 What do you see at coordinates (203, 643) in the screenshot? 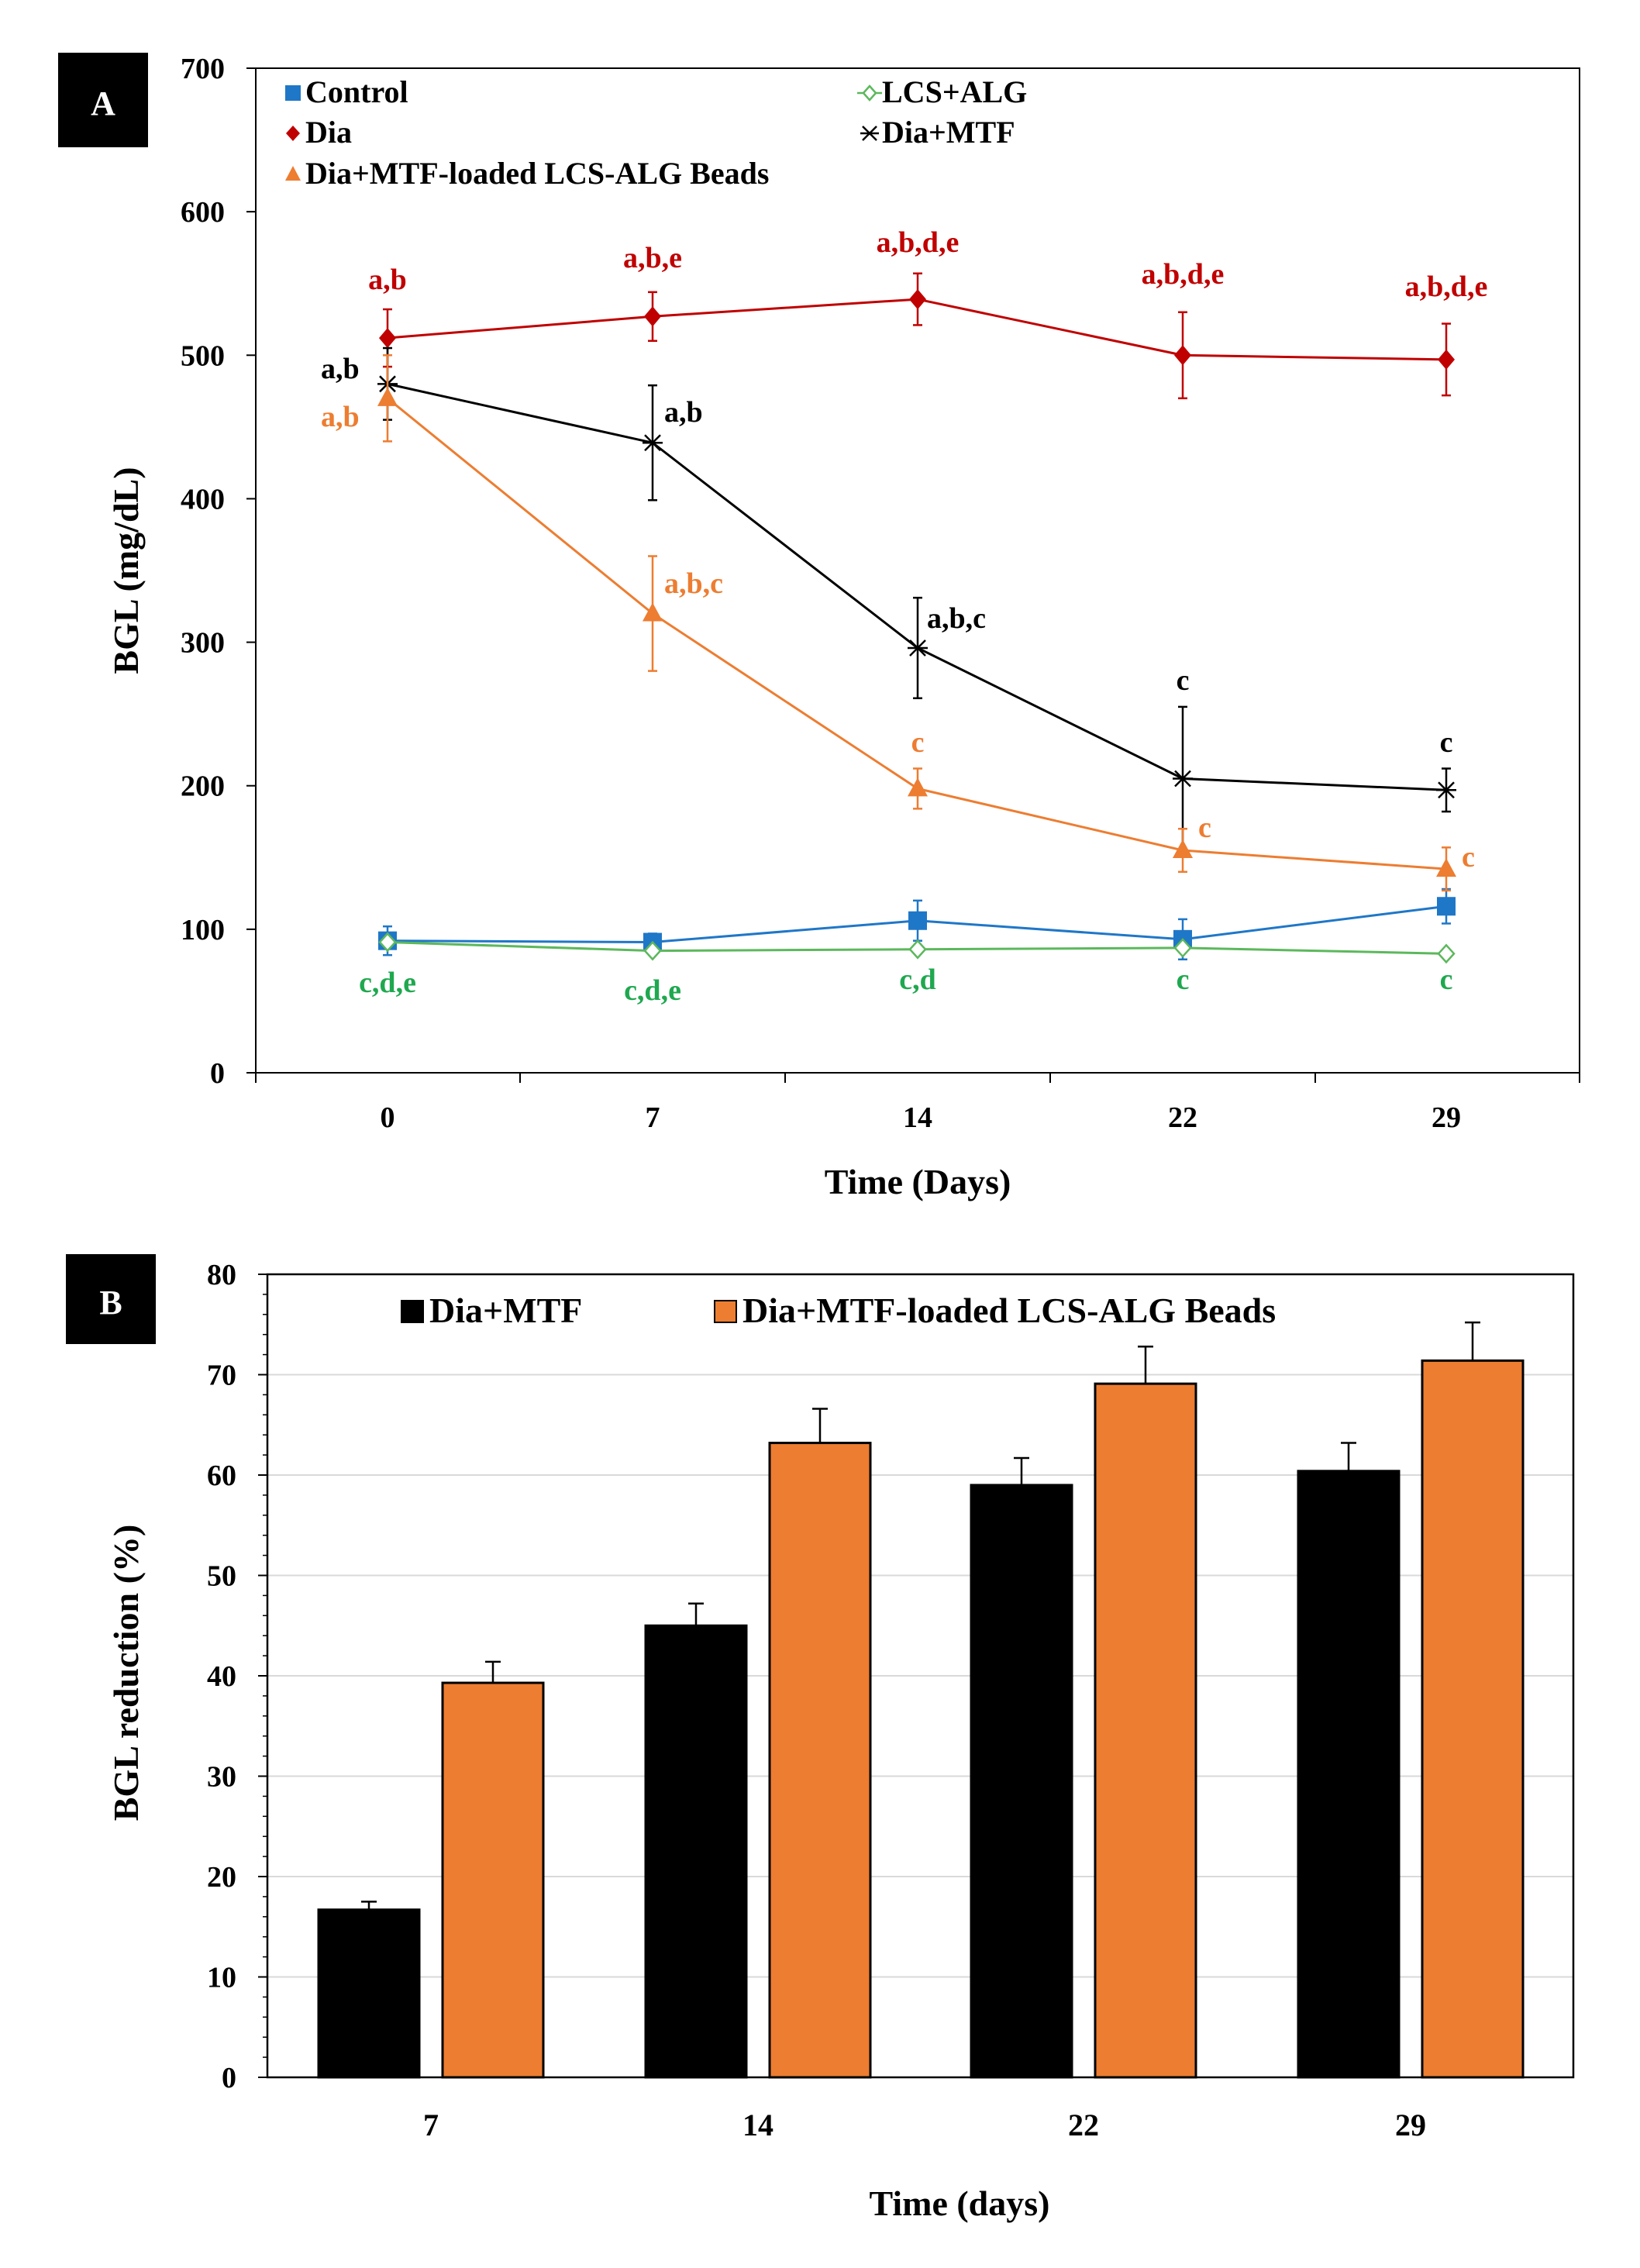
I see `y-tick-label: 300` at bounding box center [203, 643].